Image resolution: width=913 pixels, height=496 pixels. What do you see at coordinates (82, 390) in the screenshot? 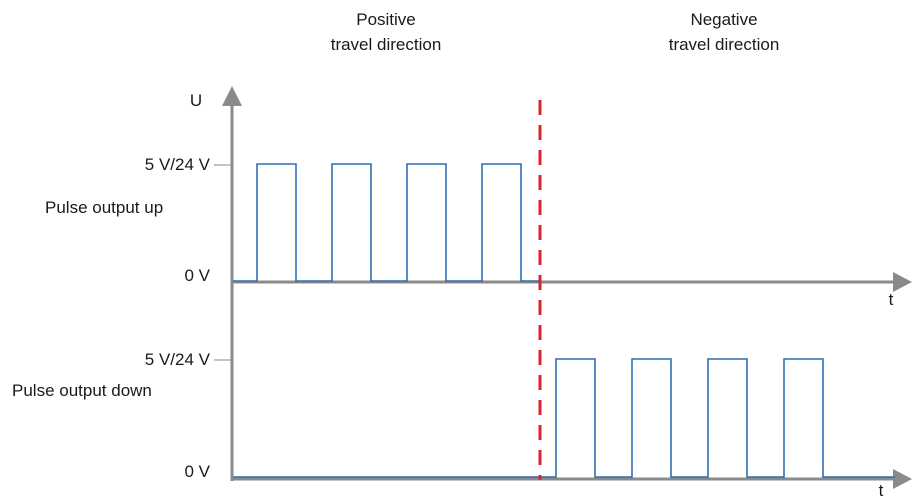
I see `pulse-output-down-label: Pulse output down` at bounding box center [82, 390].